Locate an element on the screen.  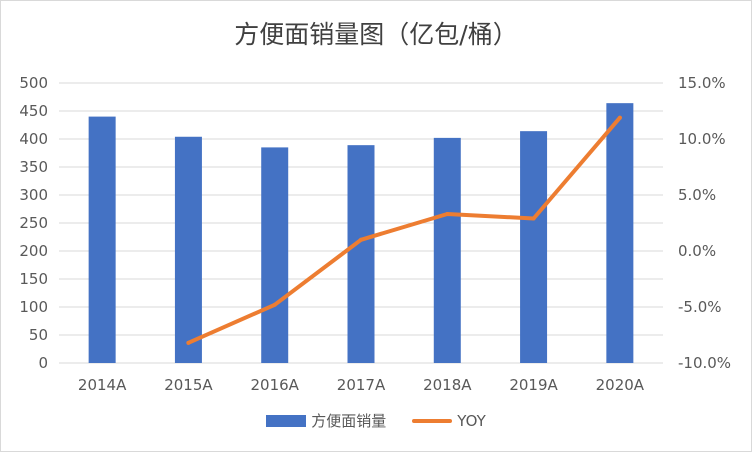
x-tick-label: 2019A is located at coordinates (533, 385).